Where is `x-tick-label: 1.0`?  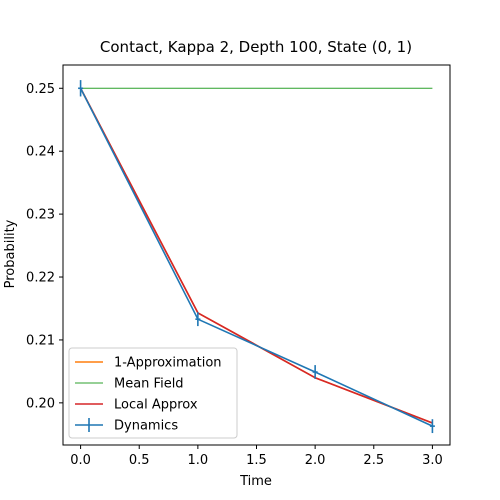
x-tick-label: 1.0 is located at coordinates (198, 460).